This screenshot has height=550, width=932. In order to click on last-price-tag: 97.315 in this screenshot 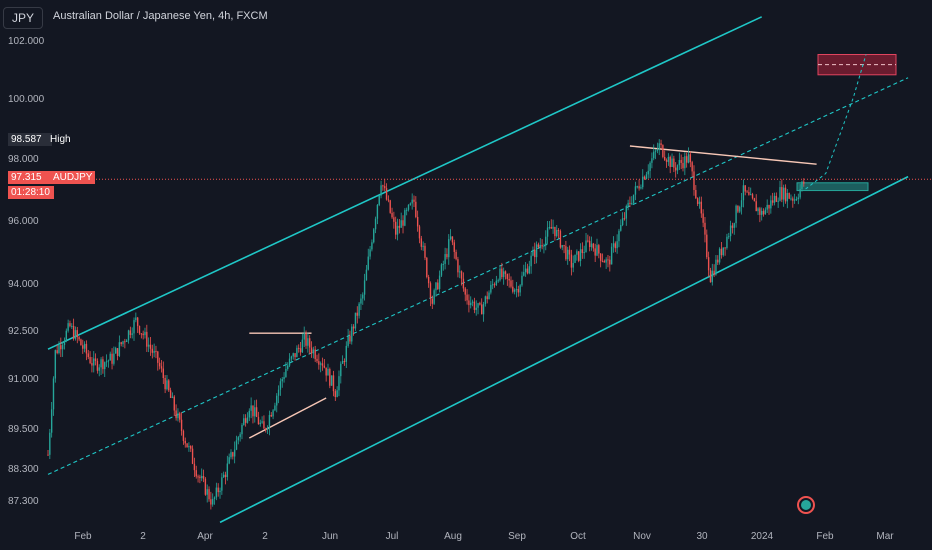, I will do `click(31, 177)`.